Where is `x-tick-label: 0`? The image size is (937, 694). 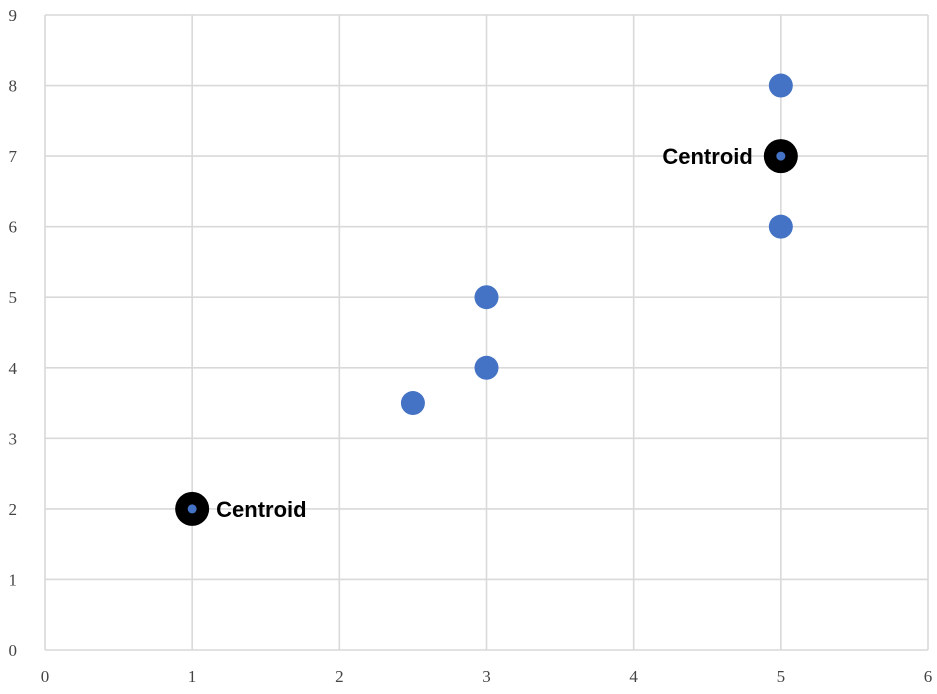 x-tick-label: 0 is located at coordinates (45, 676).